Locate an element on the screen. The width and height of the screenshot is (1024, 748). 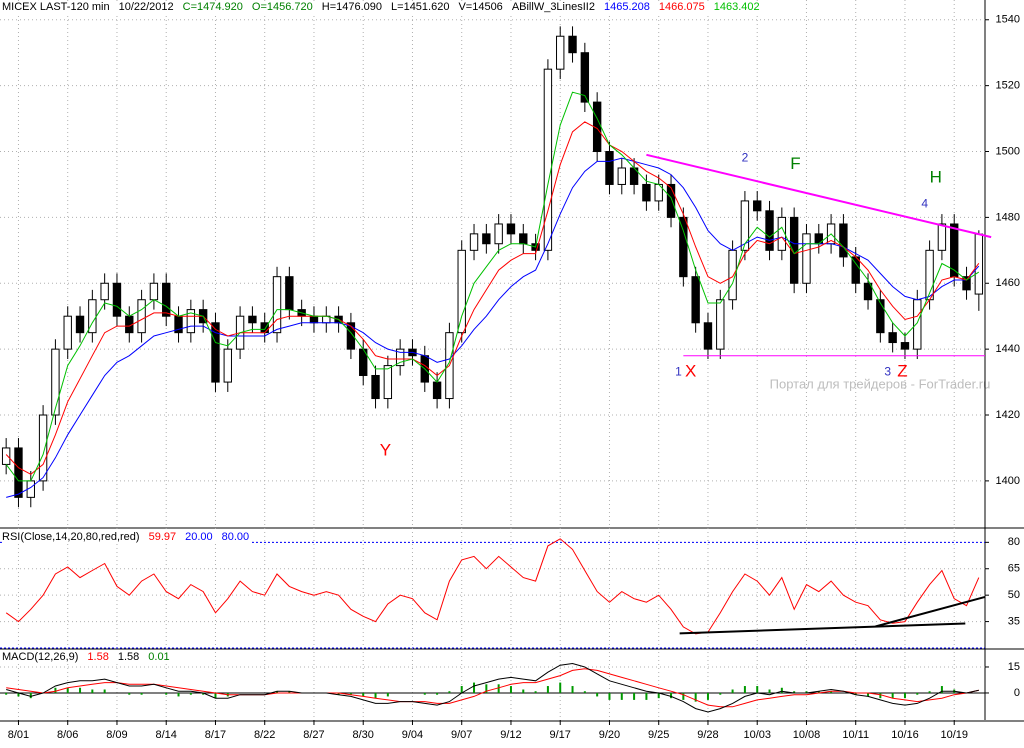
y-tick-label: 1480 is located at coordinates (1008, 217).